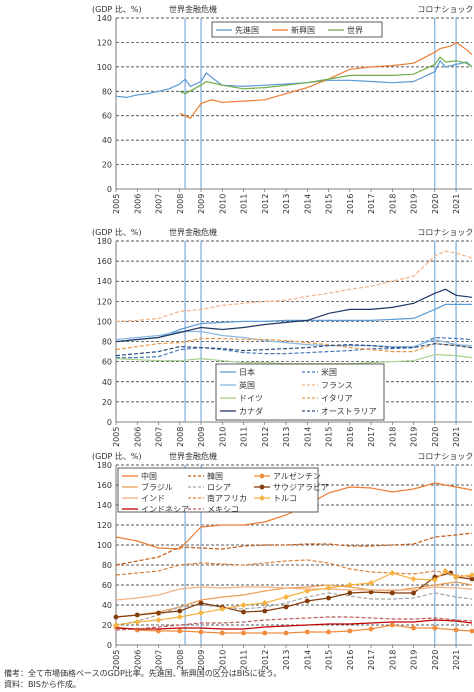  I want to click on y-tick-label: 40, so click(107, 605).